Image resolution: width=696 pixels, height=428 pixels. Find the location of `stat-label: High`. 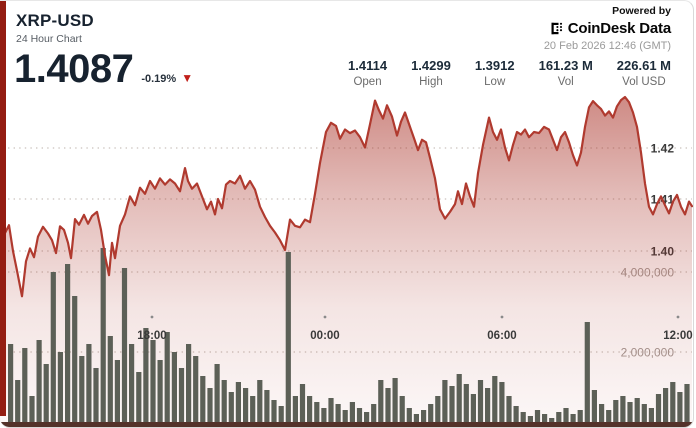

stat-label: High is located at coordinates (431, 82).